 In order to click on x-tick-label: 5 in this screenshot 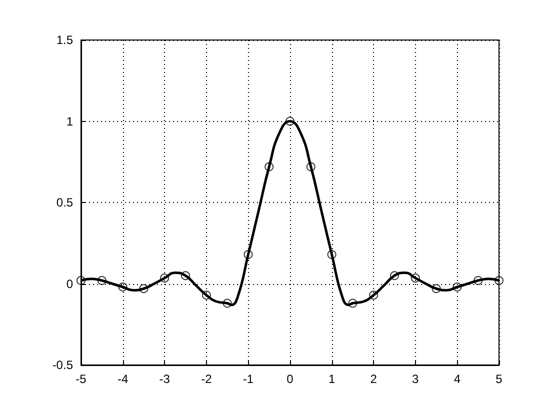, I will do `click(499, 379)`.